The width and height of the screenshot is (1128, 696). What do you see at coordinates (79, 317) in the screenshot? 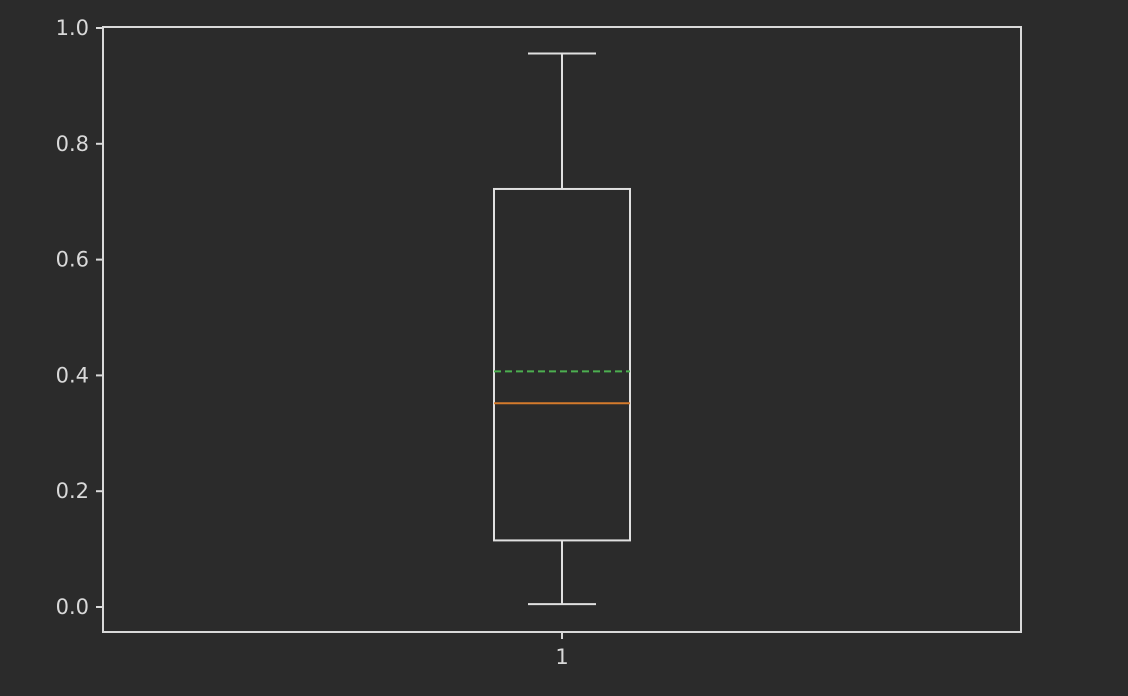
I see `y-axis: 0.0 0.2 0.4 0.6 0.8 1.0` at bounding box center [79, 317].